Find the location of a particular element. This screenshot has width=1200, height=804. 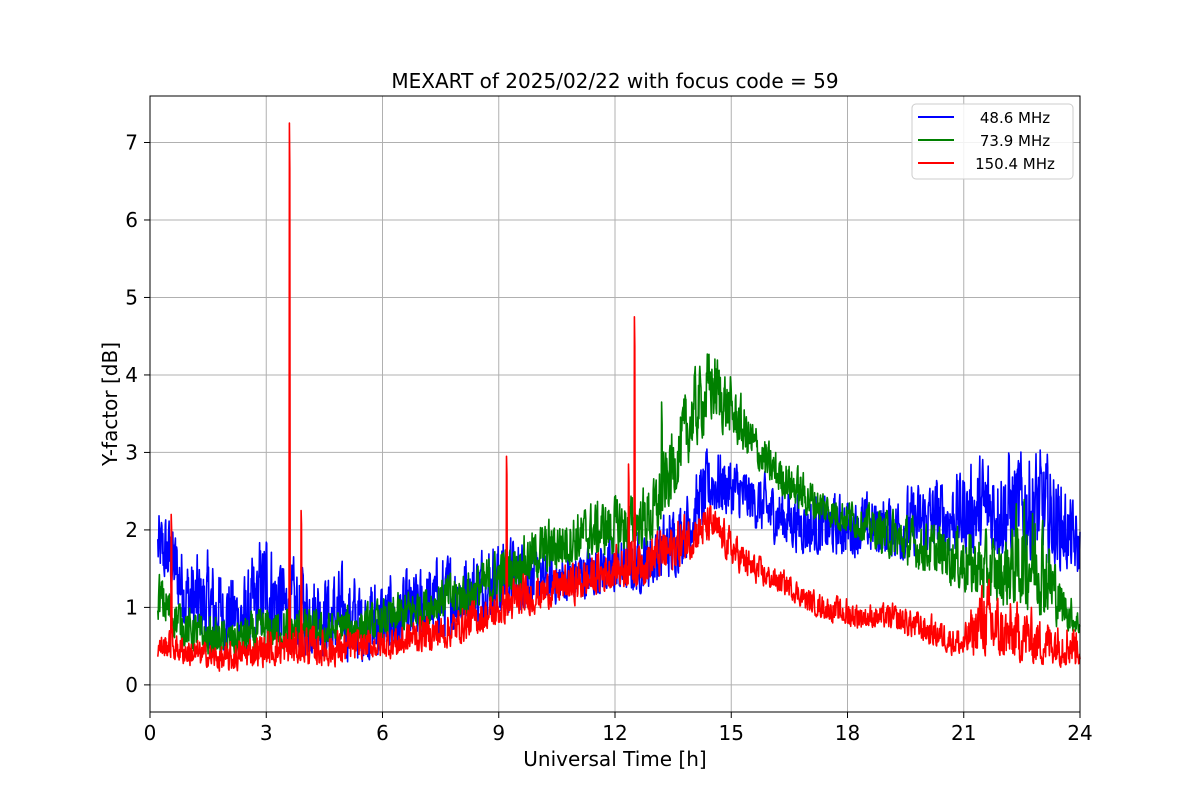

y-tick-label: 0 is located at coordinates (131, 685).